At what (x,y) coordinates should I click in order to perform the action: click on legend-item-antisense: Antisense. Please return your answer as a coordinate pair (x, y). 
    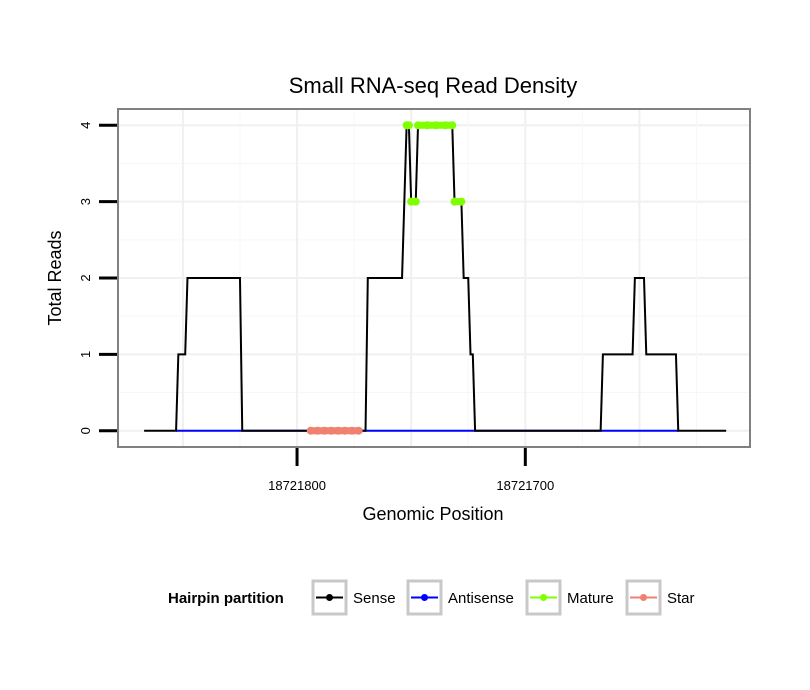
    Looking at the image, I should click on (460, 597).